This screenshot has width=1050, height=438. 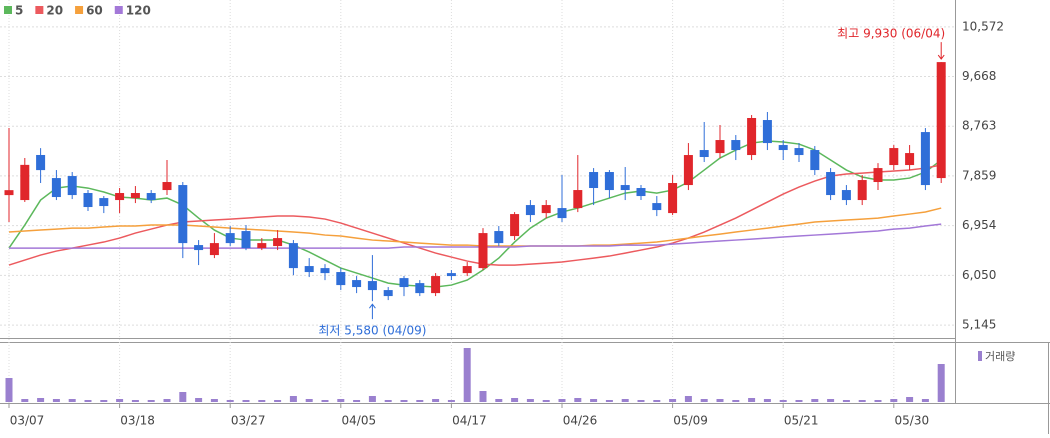 I want to click on legend-label: 20, so click(x=54, y=11).